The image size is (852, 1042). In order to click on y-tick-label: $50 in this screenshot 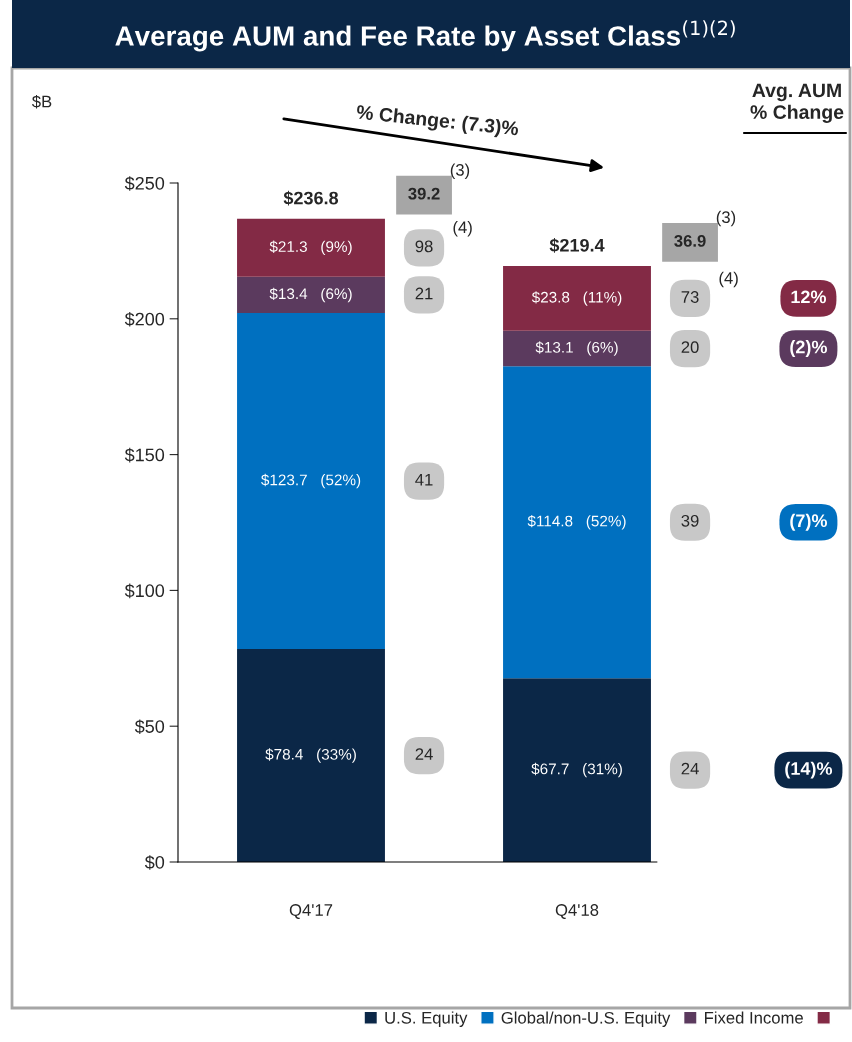, I will do `click(149, 726)`.